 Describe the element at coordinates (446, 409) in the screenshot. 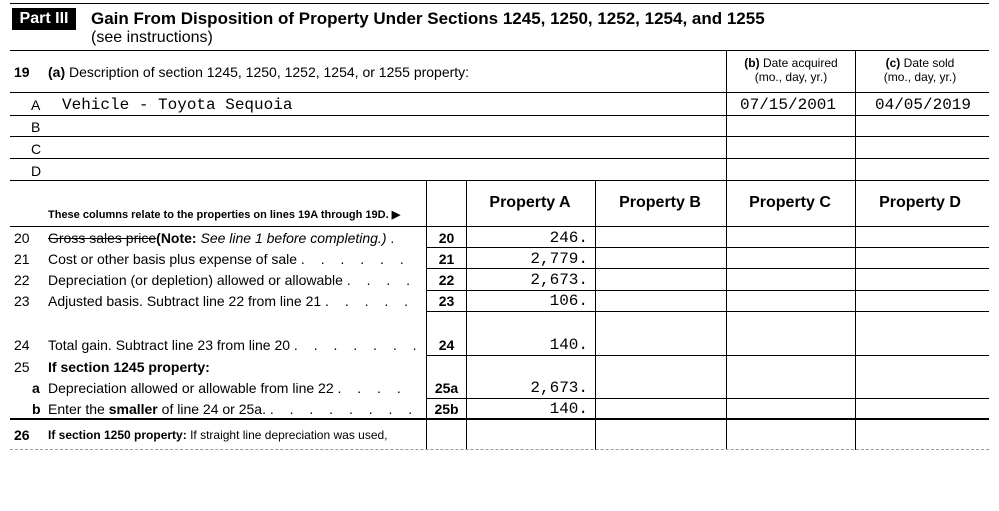

I see `line25b-box: 25b` at that location.